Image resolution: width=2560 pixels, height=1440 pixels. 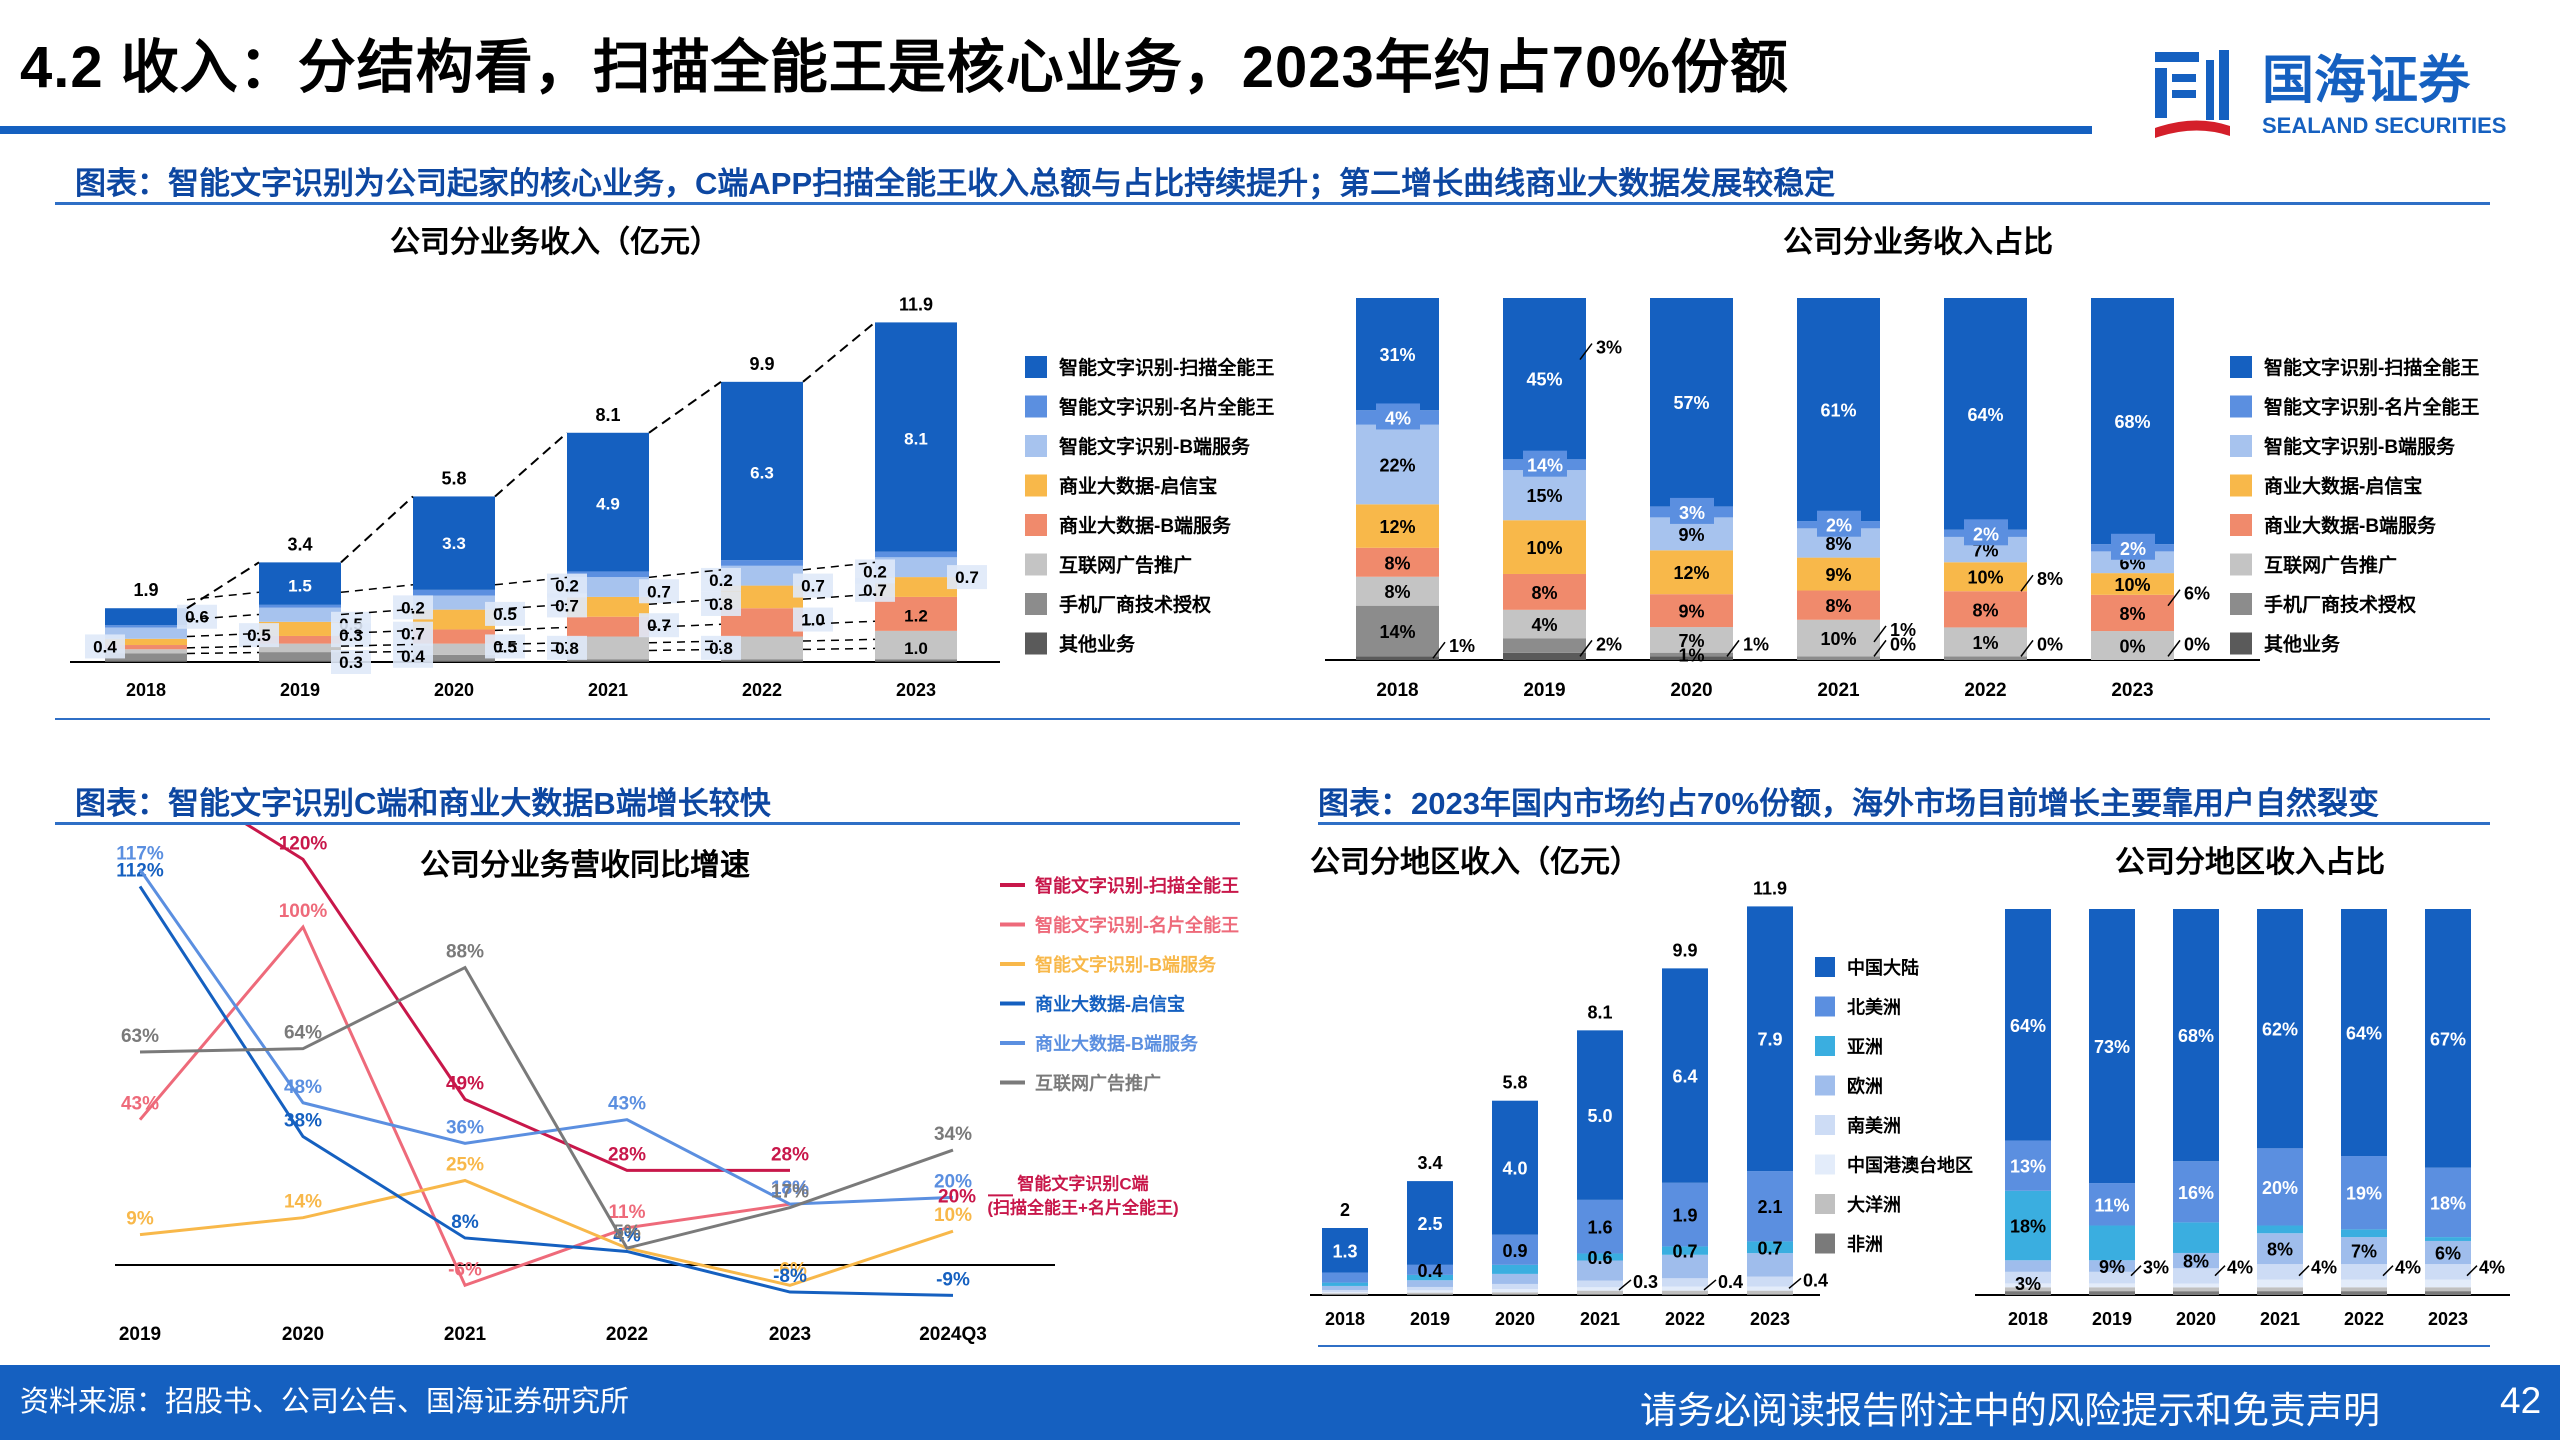 I want to click on data-label: 100%, so click(x=303, y=911).